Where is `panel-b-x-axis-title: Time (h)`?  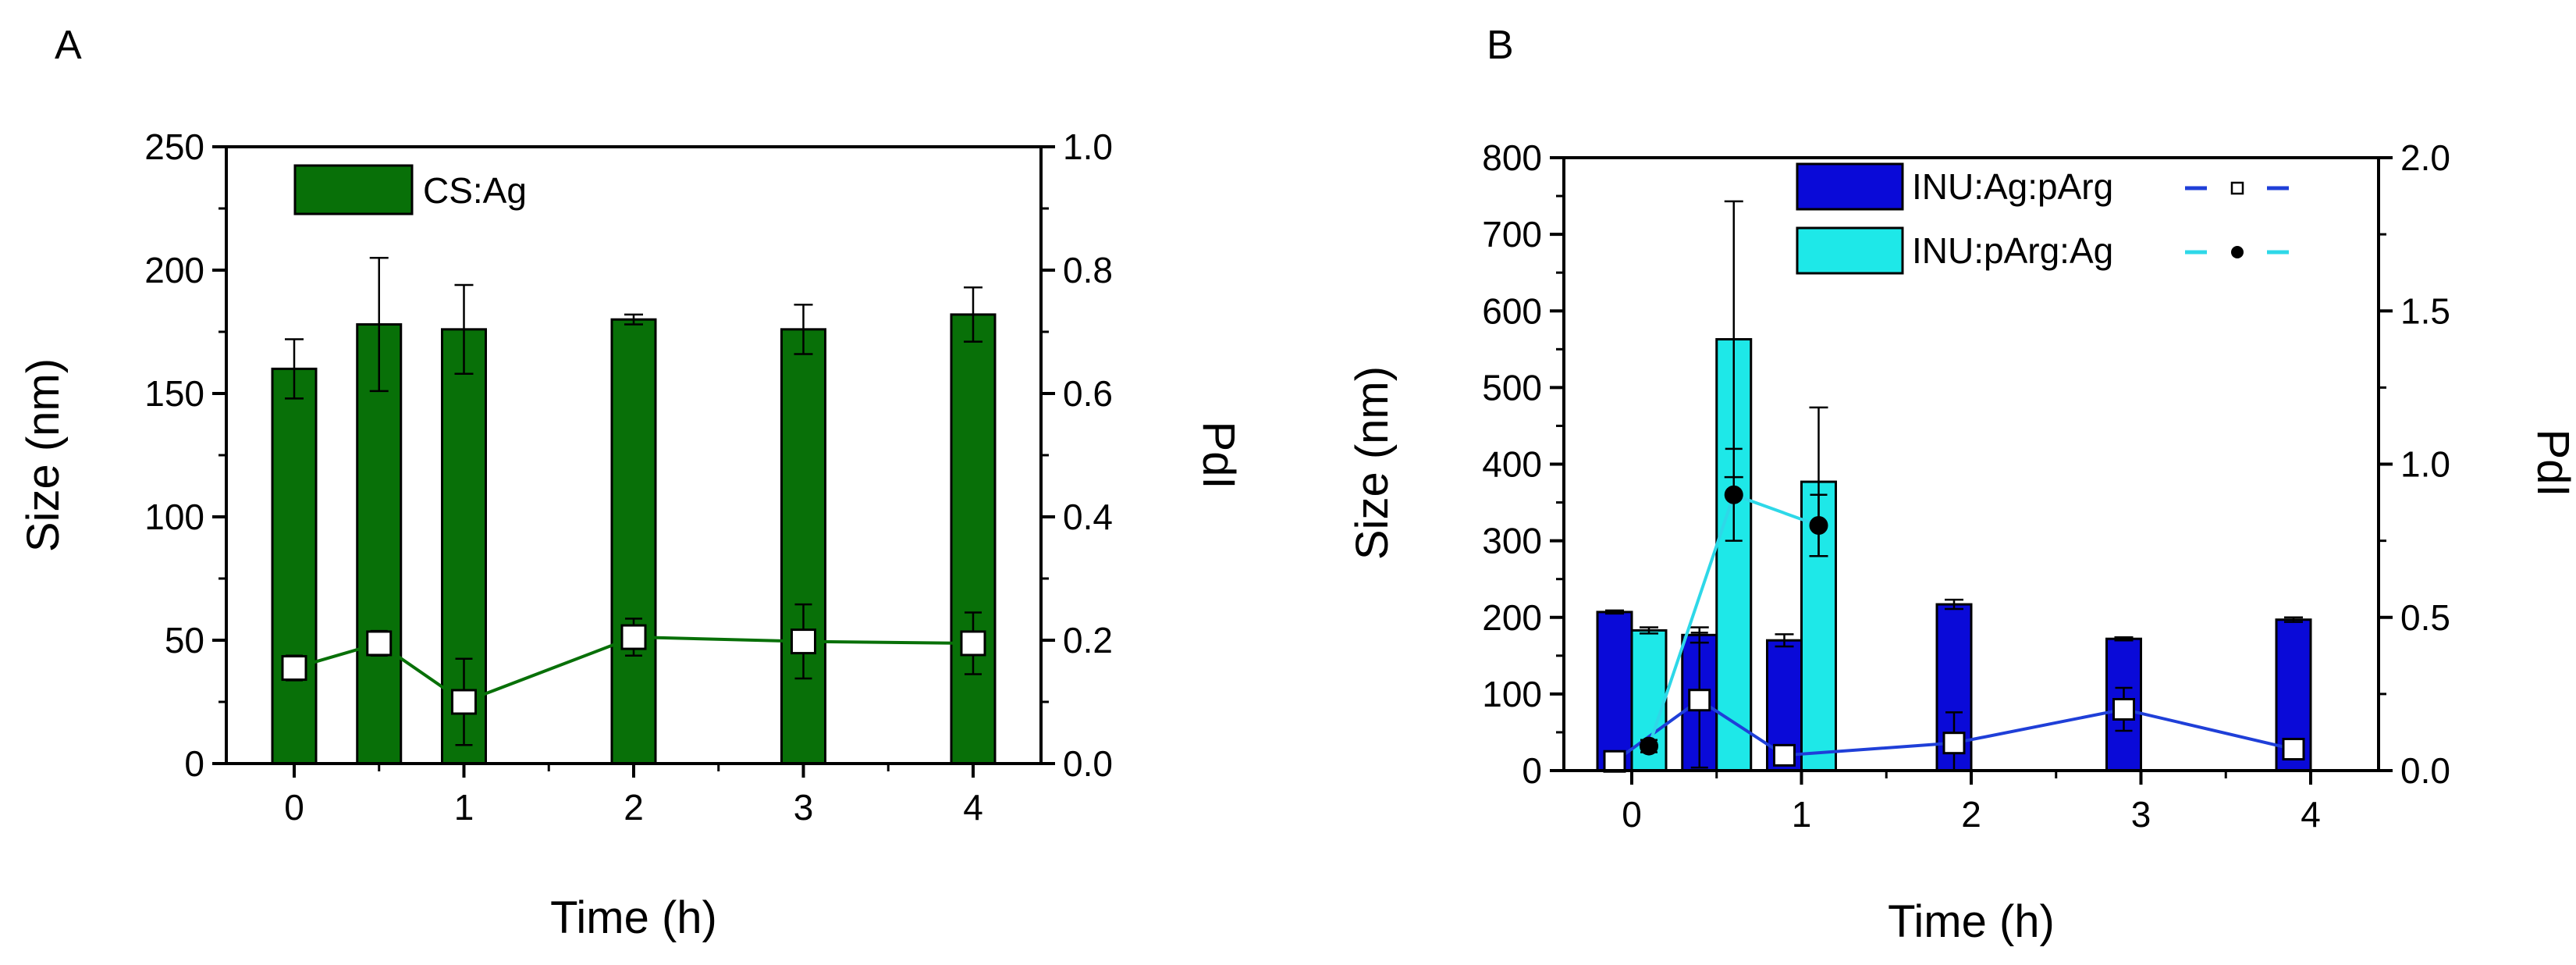
panel-b-x-axis-title: Time (h) is located at coordinates (1971, 921).